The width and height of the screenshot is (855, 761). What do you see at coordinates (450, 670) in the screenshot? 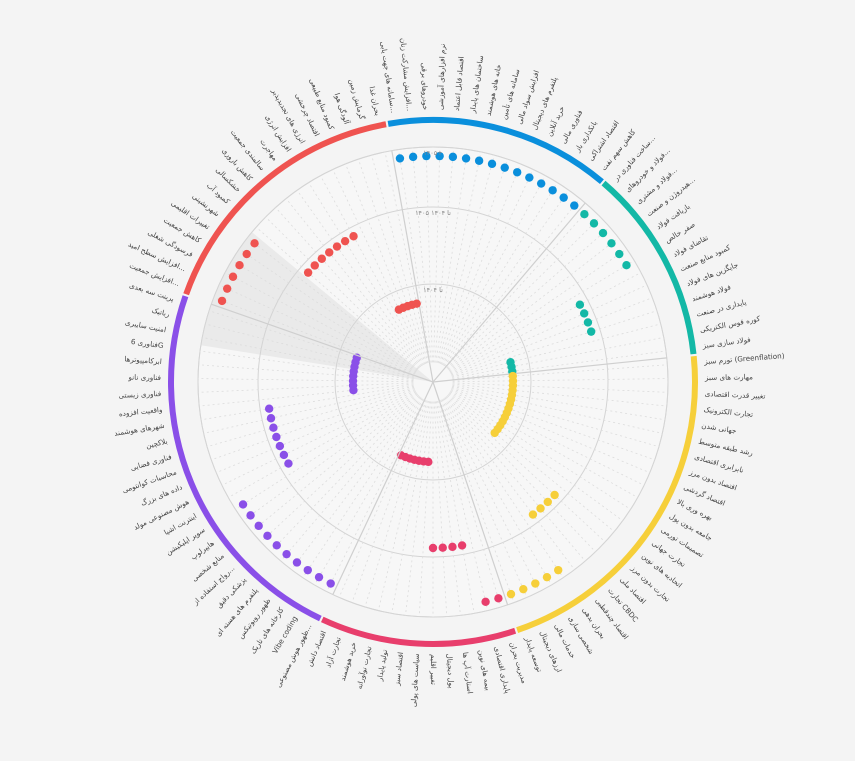
I see `item-label: پول دیجیتال` at bounding box center [450, 670].